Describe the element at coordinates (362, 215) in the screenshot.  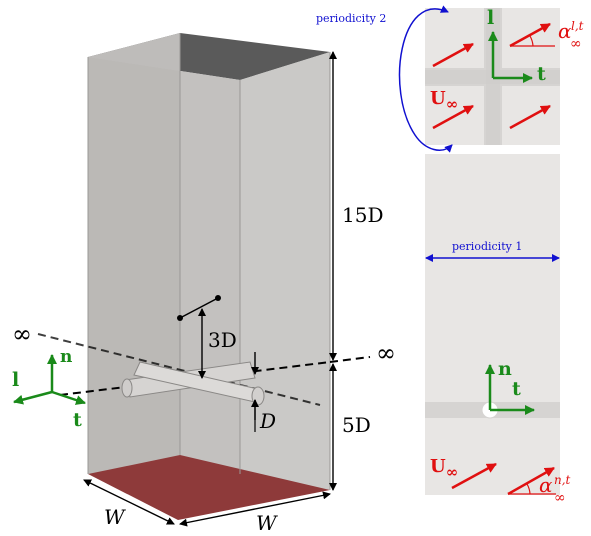
I see `label-15D: 15D` at that location.